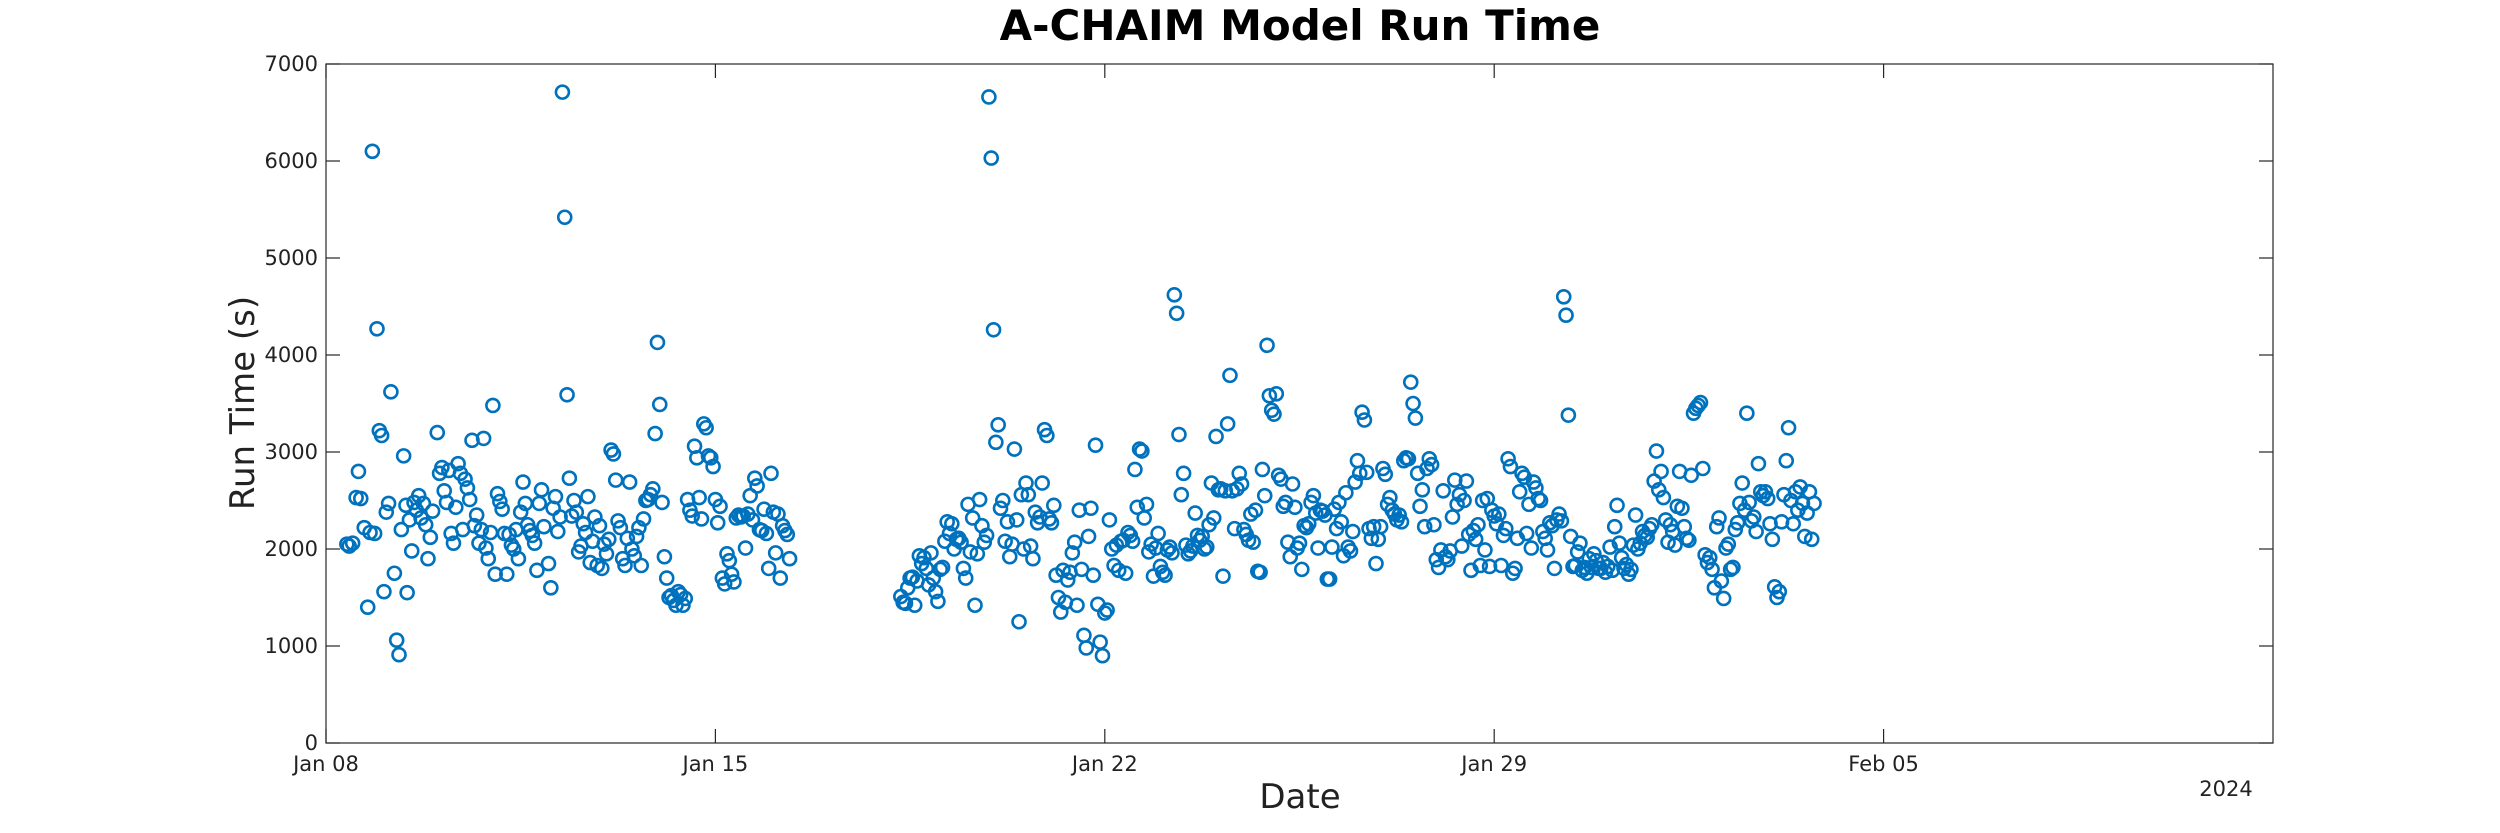 This screenshot has height=833, width=2500. I want to click on y-tick-label: 4000, so click(291, 355).